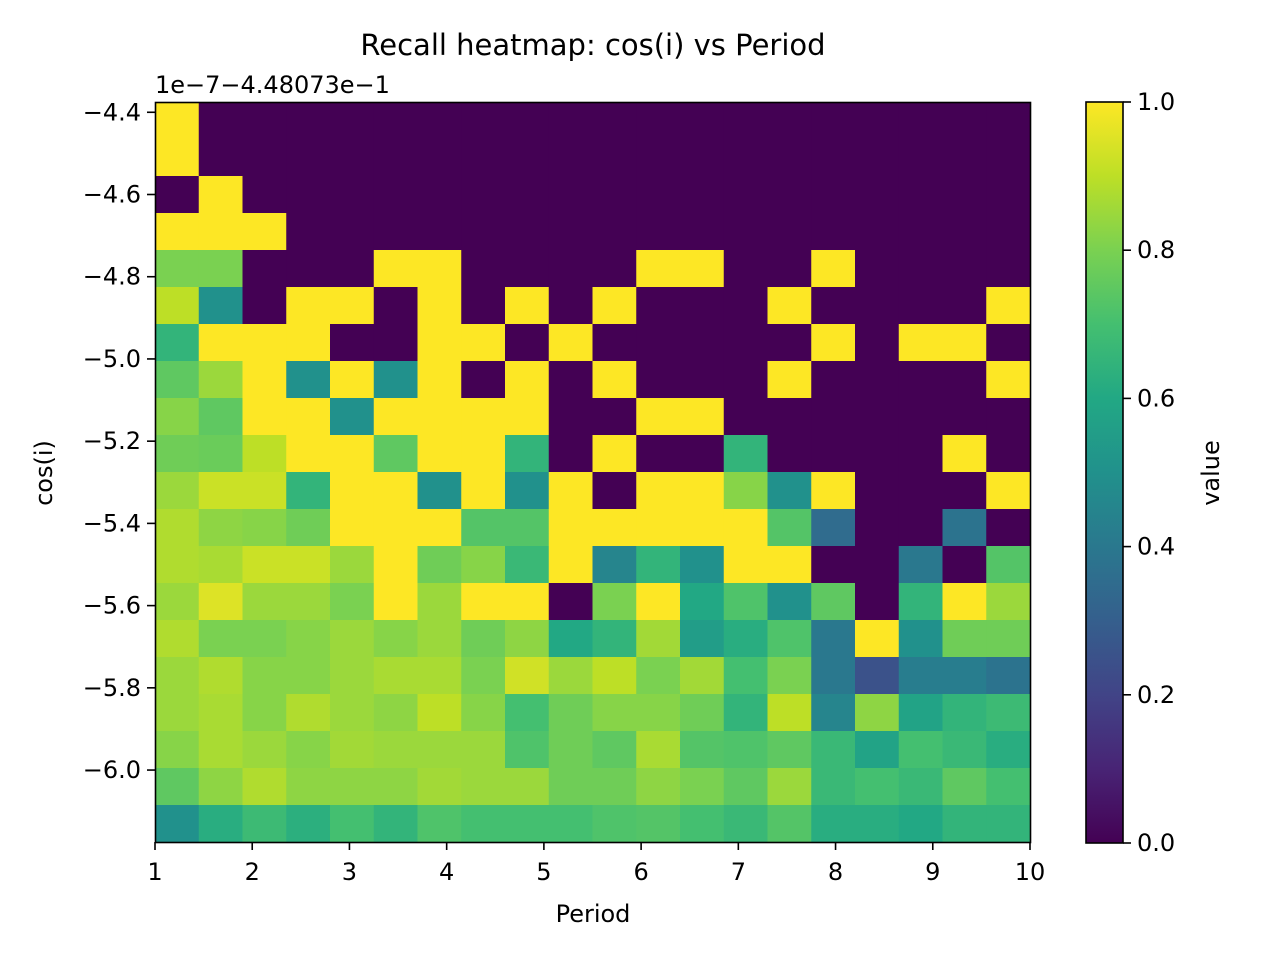  What do you see at coordinates (592, 45) in the screenshot?
I see `chart-title: Recall heatmap: cos(i) vs Period` at bounding box center [592, 45].